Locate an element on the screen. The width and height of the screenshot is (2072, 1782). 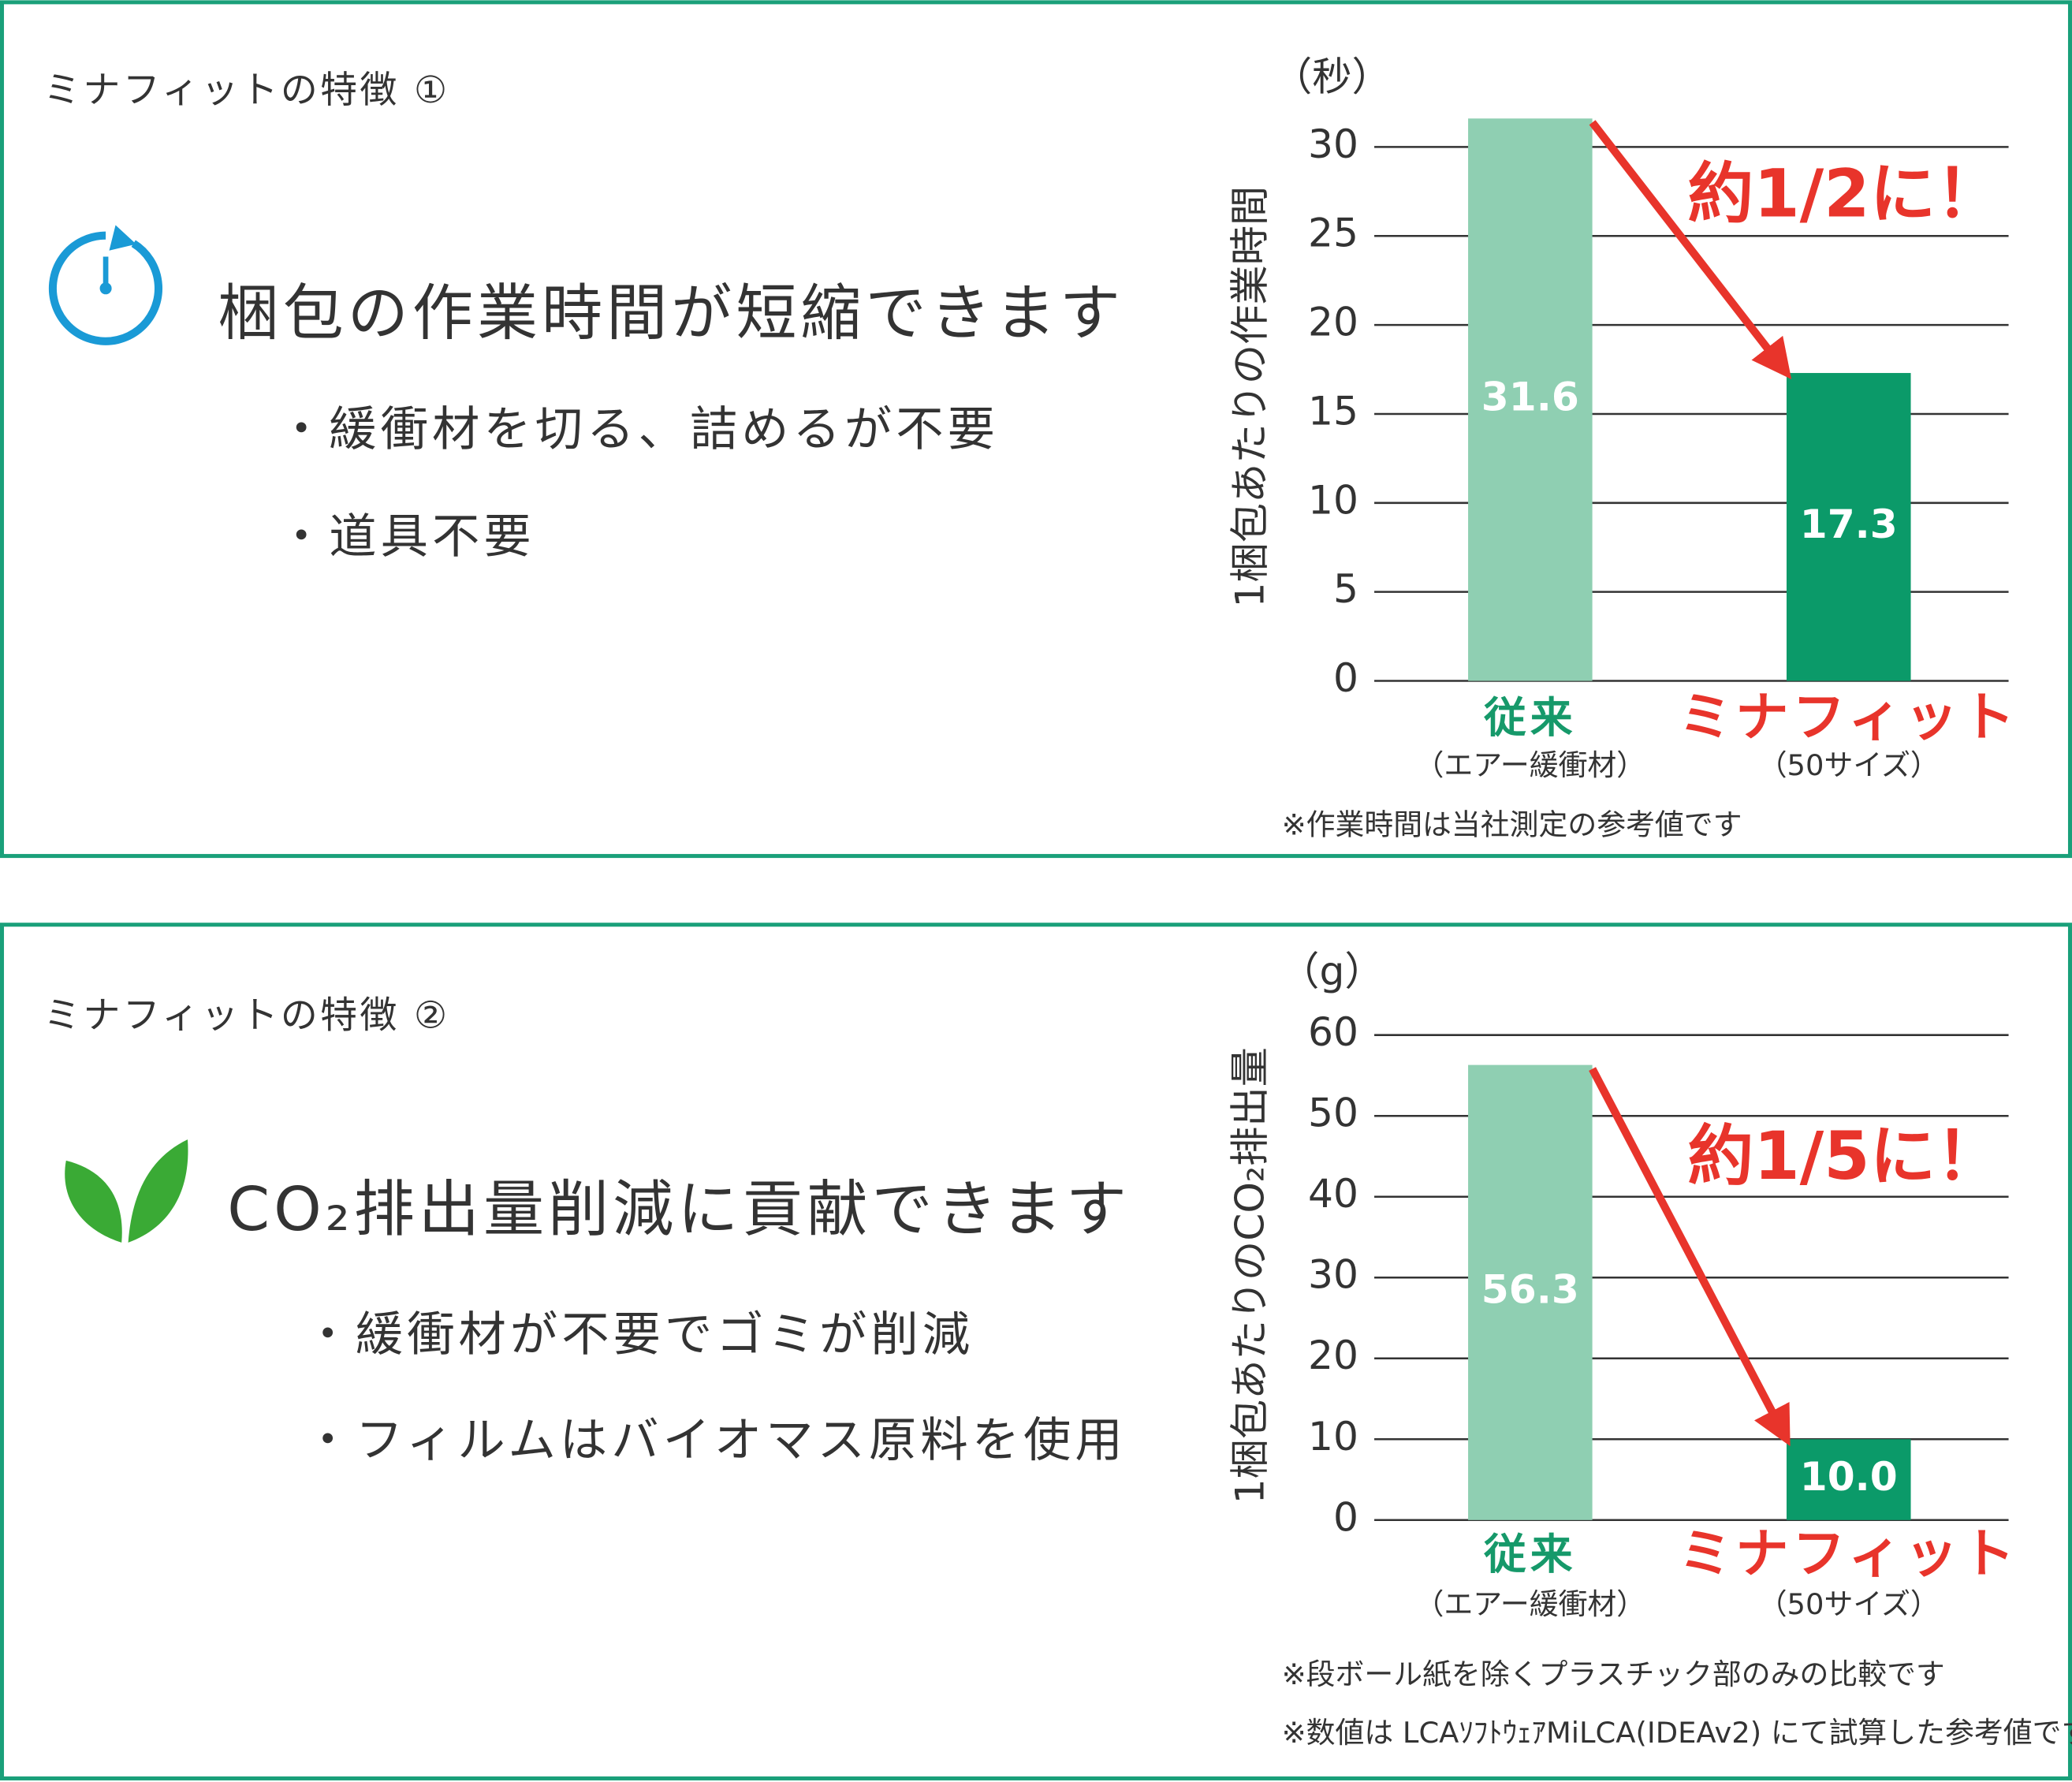
y-tick-label: 15 is located at coordinates (1333, 410).